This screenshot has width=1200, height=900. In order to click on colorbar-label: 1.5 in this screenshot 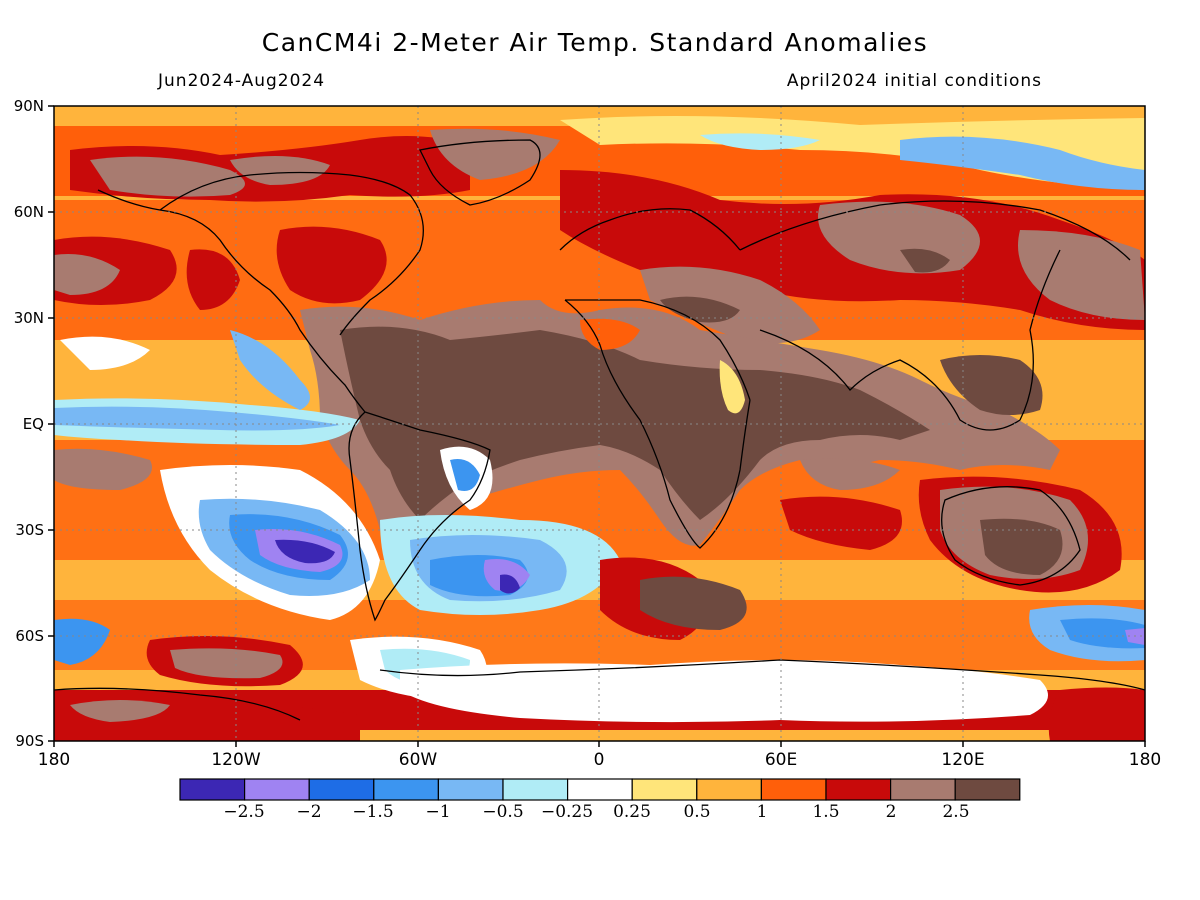, I will do `click(826, 812)`.